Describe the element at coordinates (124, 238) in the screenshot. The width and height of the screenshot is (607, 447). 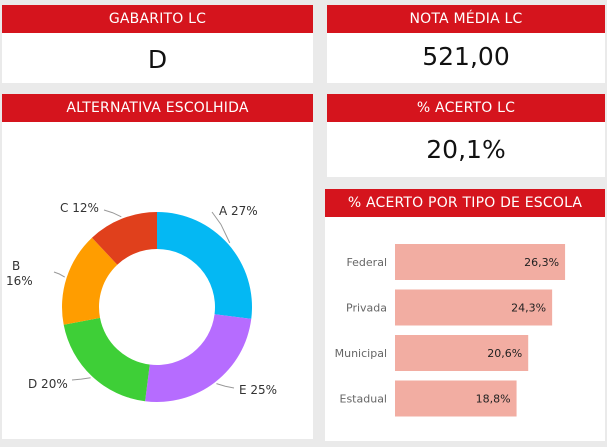
I see `donut-slice-c` at that location.